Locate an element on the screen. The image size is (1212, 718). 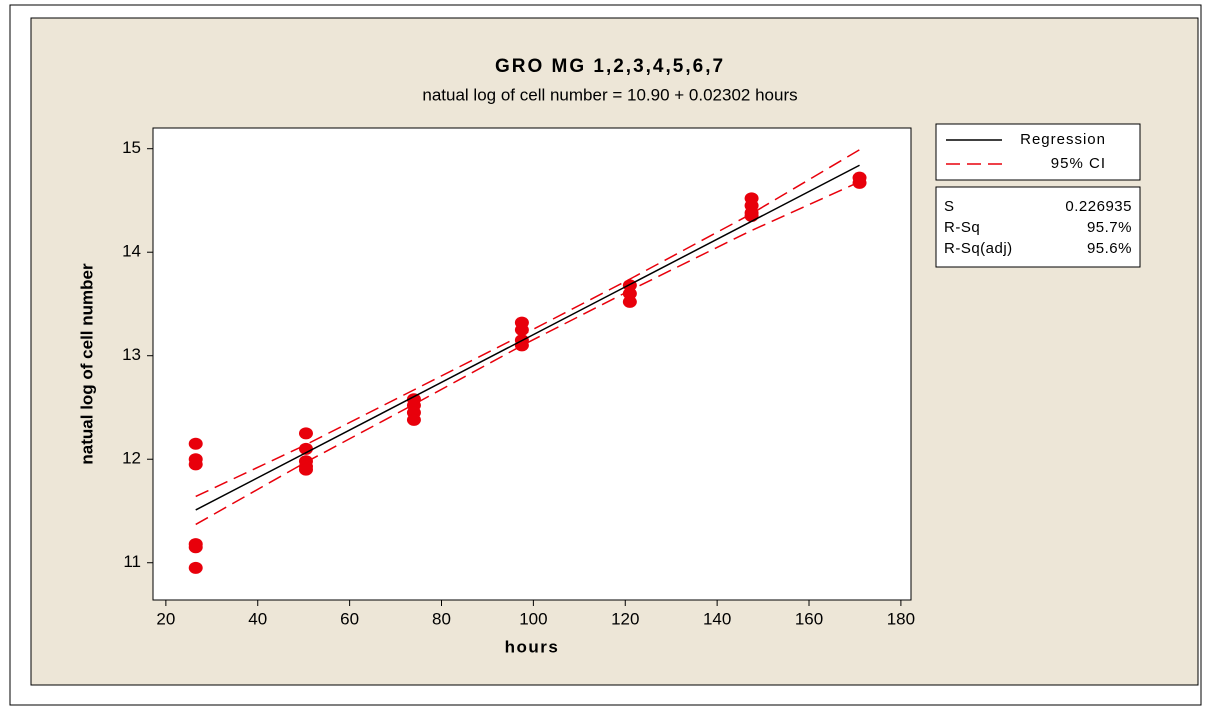
stat-value: 95.6% is located at coordinates (1109, 248).